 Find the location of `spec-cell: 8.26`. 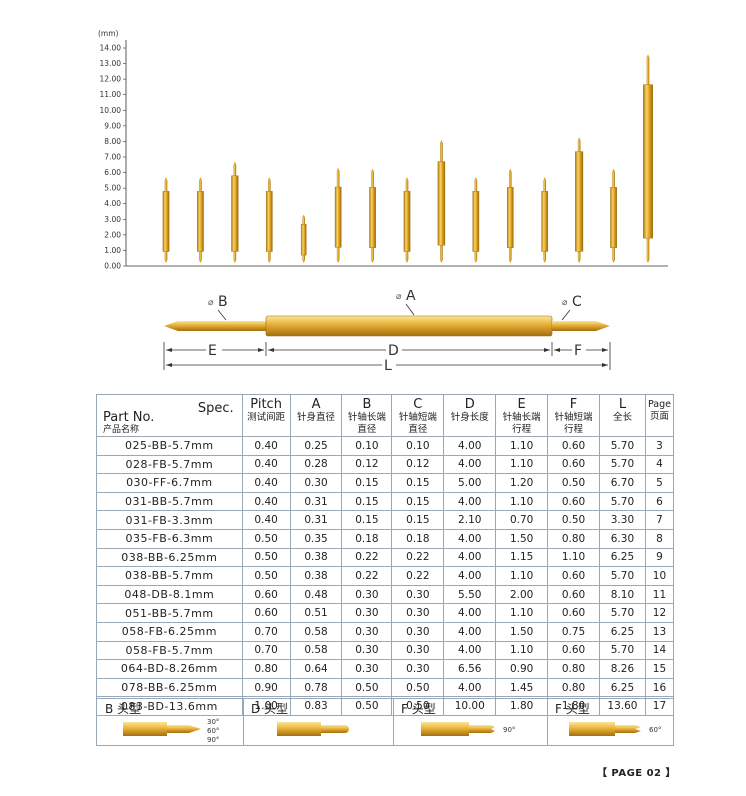

spec-cell: 8.26 is located at coordinates (622, 669).